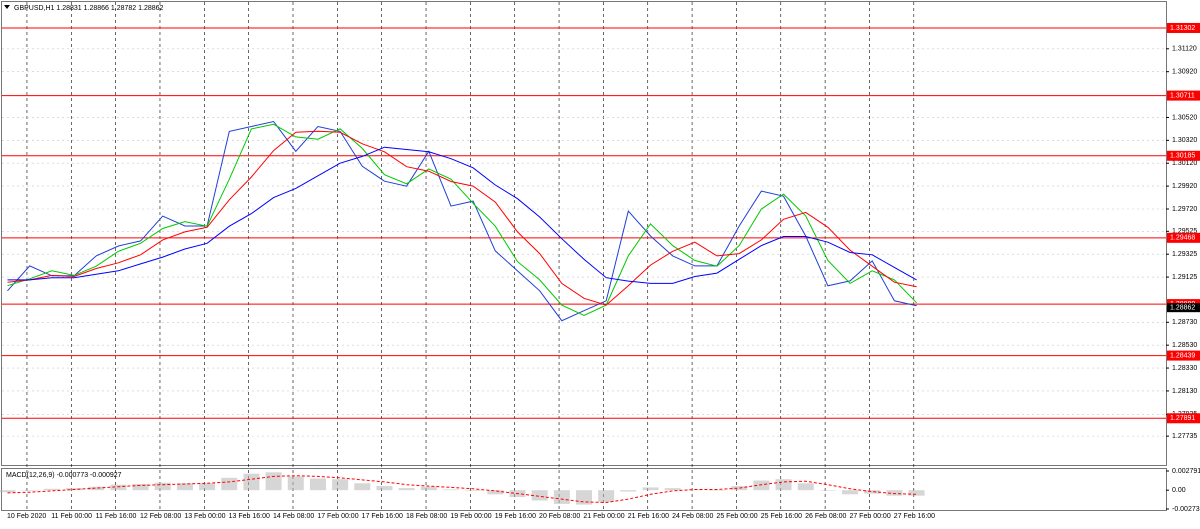  Describe the element at coordinates (1184, 49) in the screenshot. I see `y-tick-label: 1.31120` at that location.